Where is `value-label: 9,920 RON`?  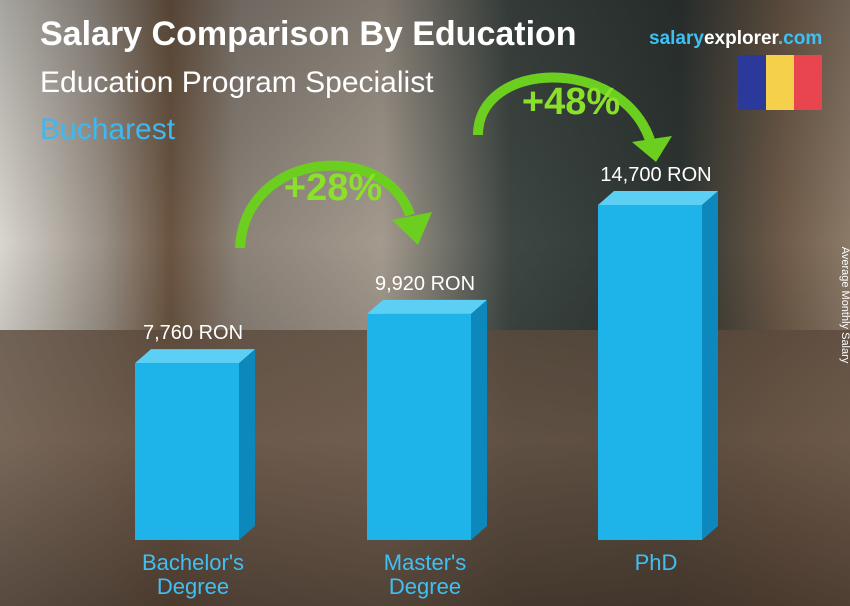
value-label: 9,920 RON is located at coordinates (425, 284).